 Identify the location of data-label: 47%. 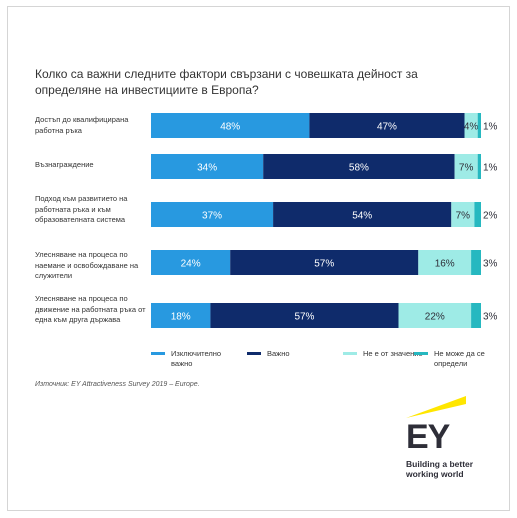
(387, 127).